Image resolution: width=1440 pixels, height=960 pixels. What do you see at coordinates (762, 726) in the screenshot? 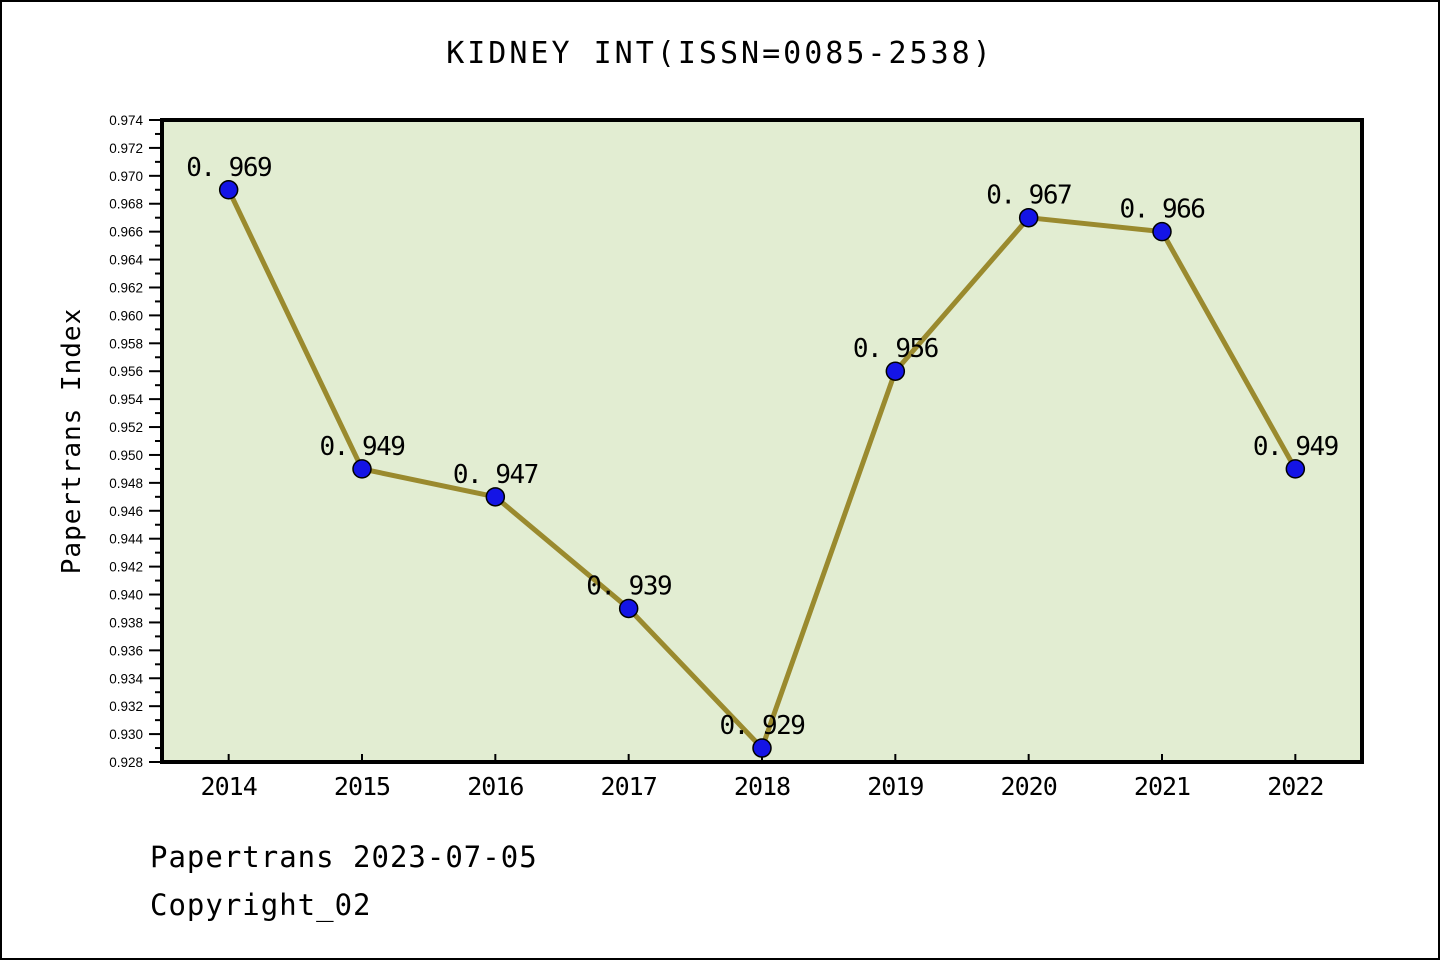
I see `data-point-label: 0. 929` at bounding box center [762, 726].